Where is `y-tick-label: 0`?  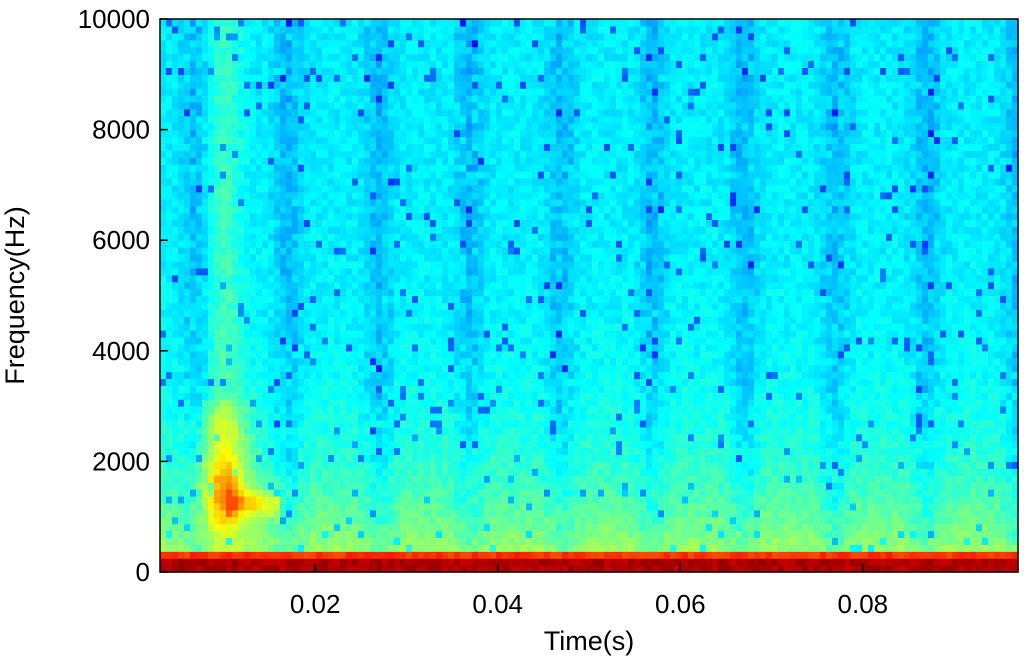
y-tick-label: 0 is located at coordinates (143, 572).